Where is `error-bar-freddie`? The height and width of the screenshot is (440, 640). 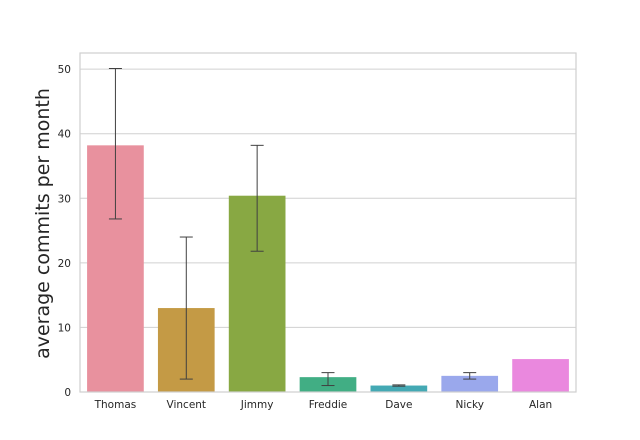 error-bar-freddie is located at coordinates (328, 379).